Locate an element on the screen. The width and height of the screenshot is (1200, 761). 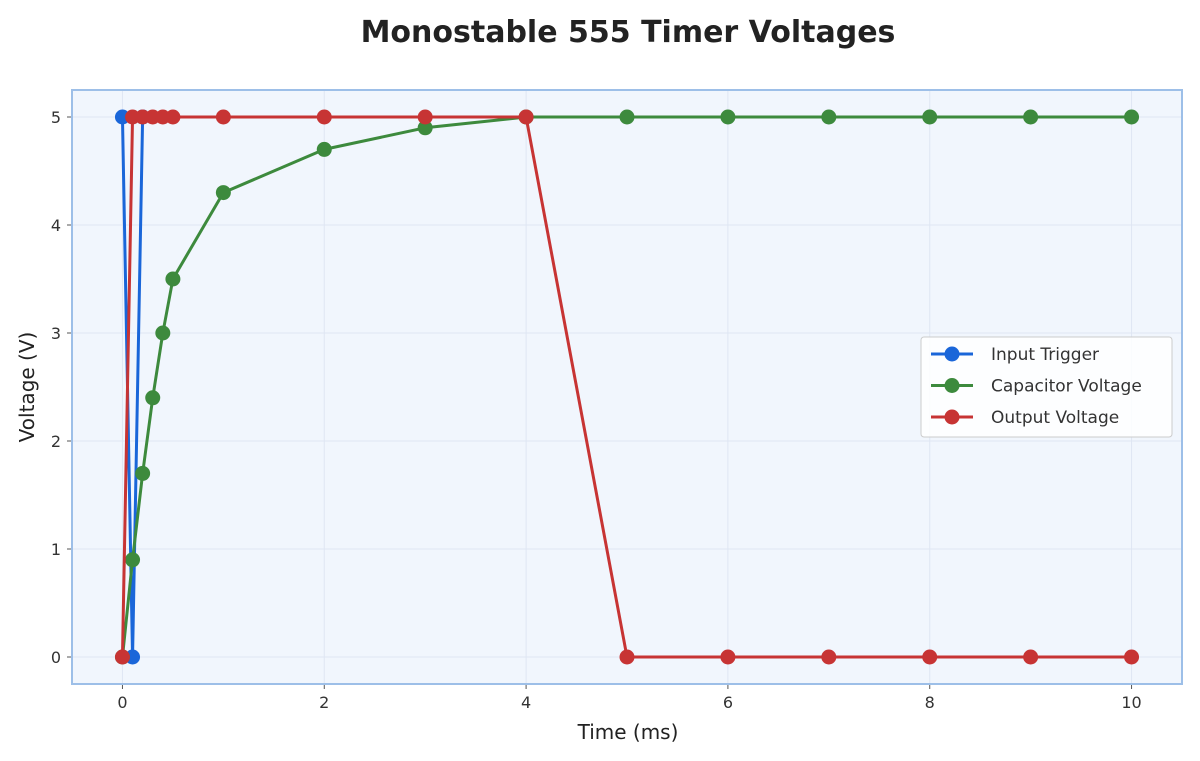
y-tick-label: 1 is located at coordinates (56, 549).